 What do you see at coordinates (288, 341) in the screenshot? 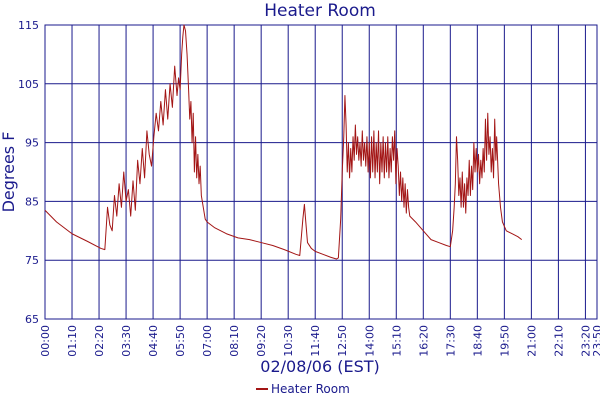
I see `x-tick-label: 10:30` at bounding box center [288, 341].